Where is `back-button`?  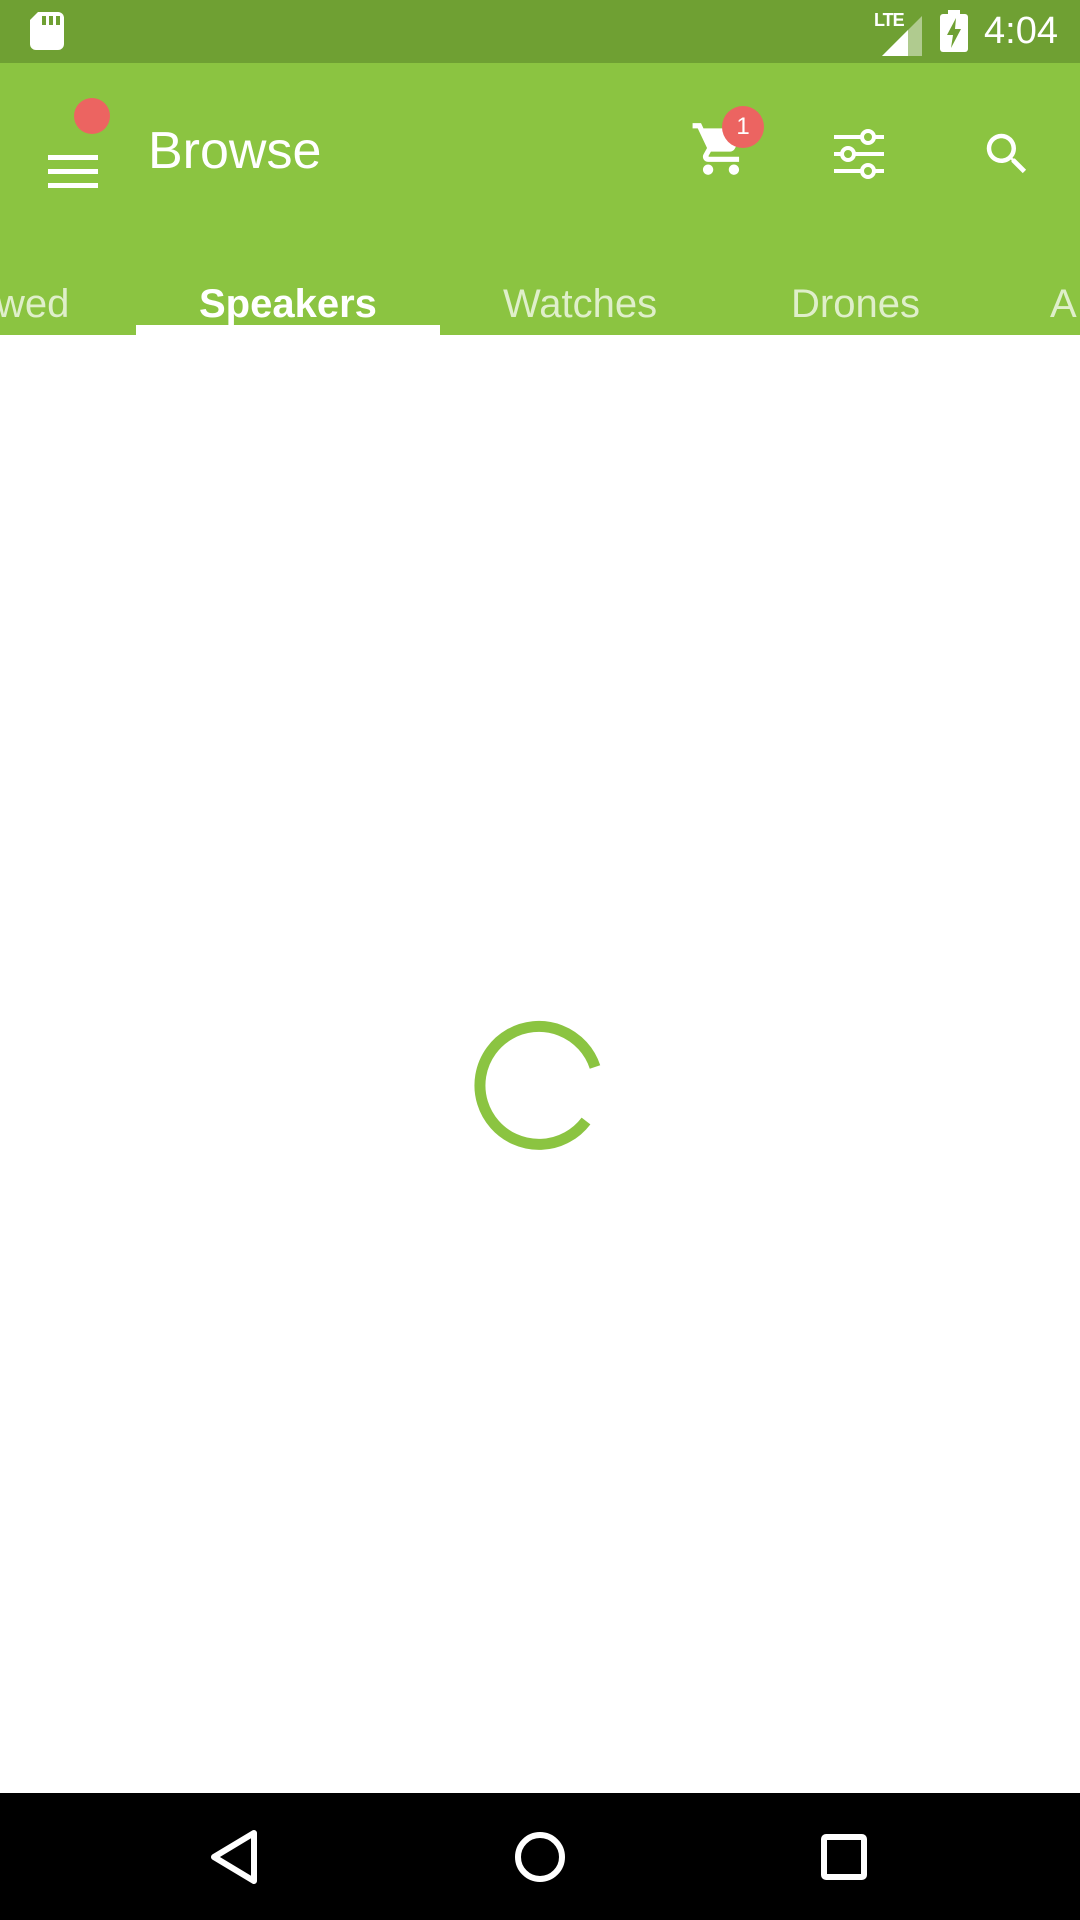
back-button is located at coordinates (236, 1857).